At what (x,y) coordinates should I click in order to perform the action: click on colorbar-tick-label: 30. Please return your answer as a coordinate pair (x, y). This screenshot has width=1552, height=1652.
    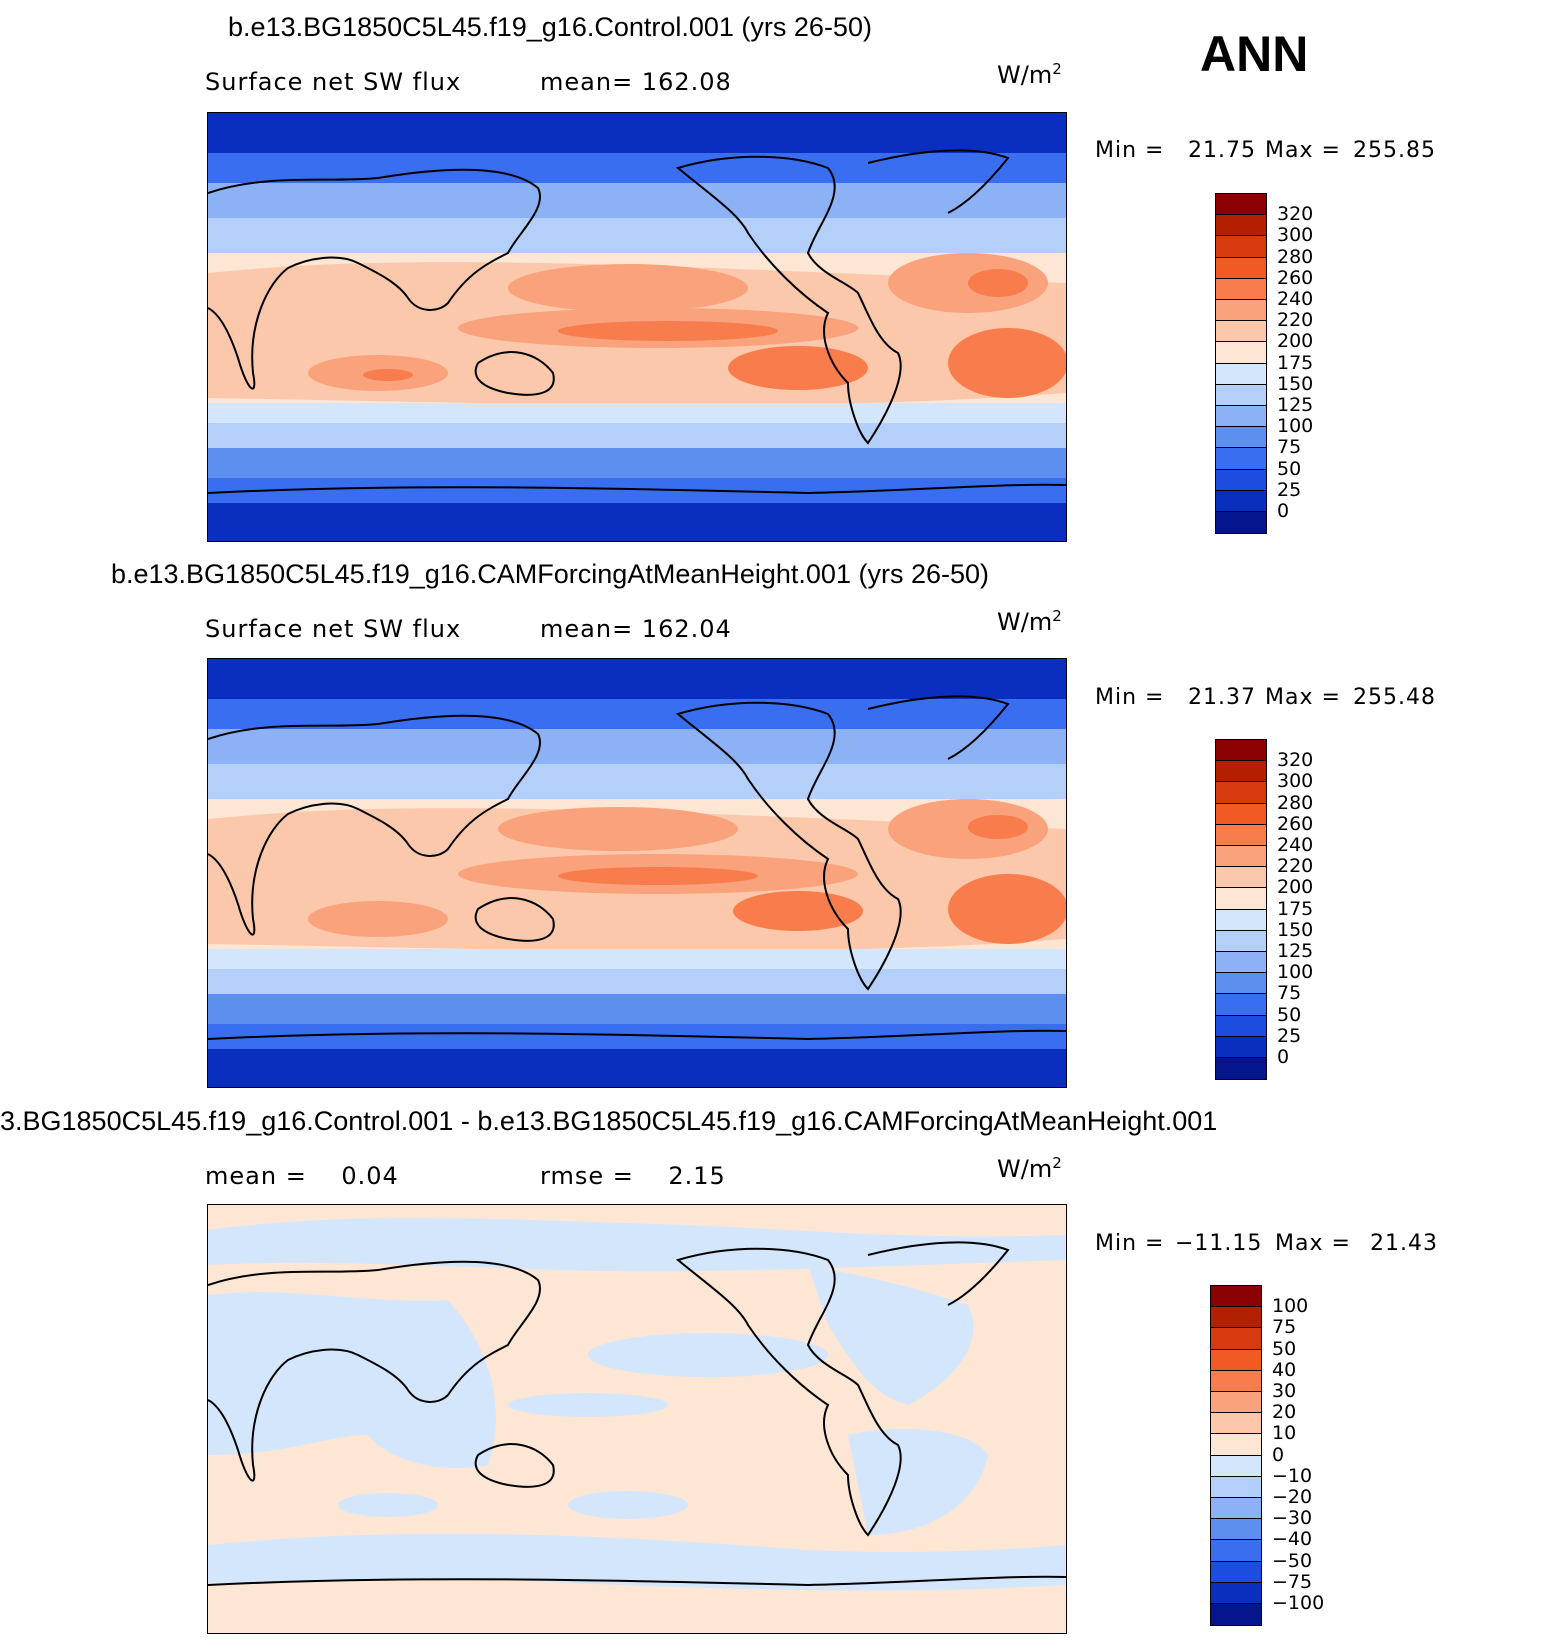
    Looking at the image, I should click on (1284, 1391).